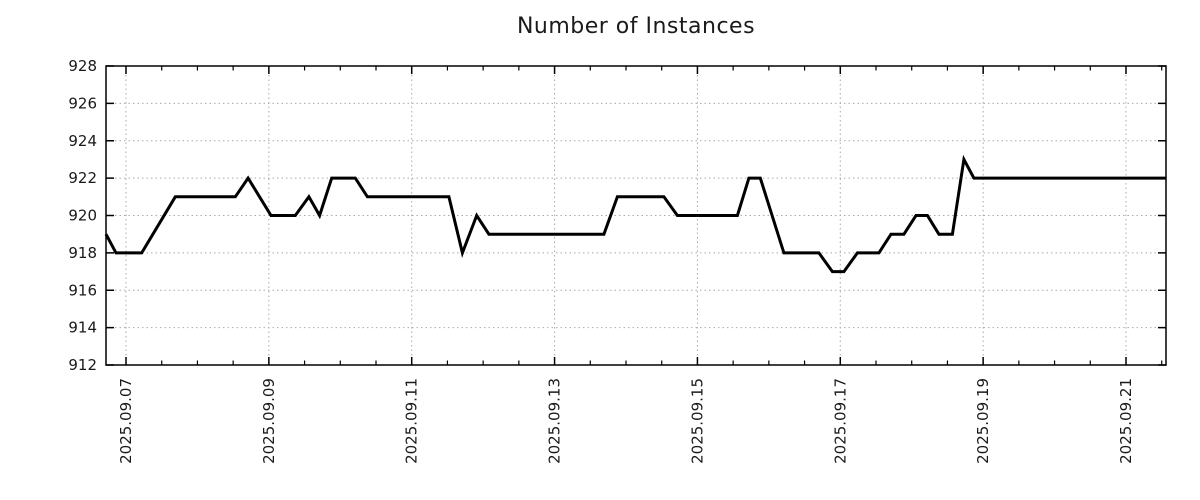 The height and width of the screenshot is (500, 1200). I want to click on x-tick-label: 2025.09.19, so click(983, 421).